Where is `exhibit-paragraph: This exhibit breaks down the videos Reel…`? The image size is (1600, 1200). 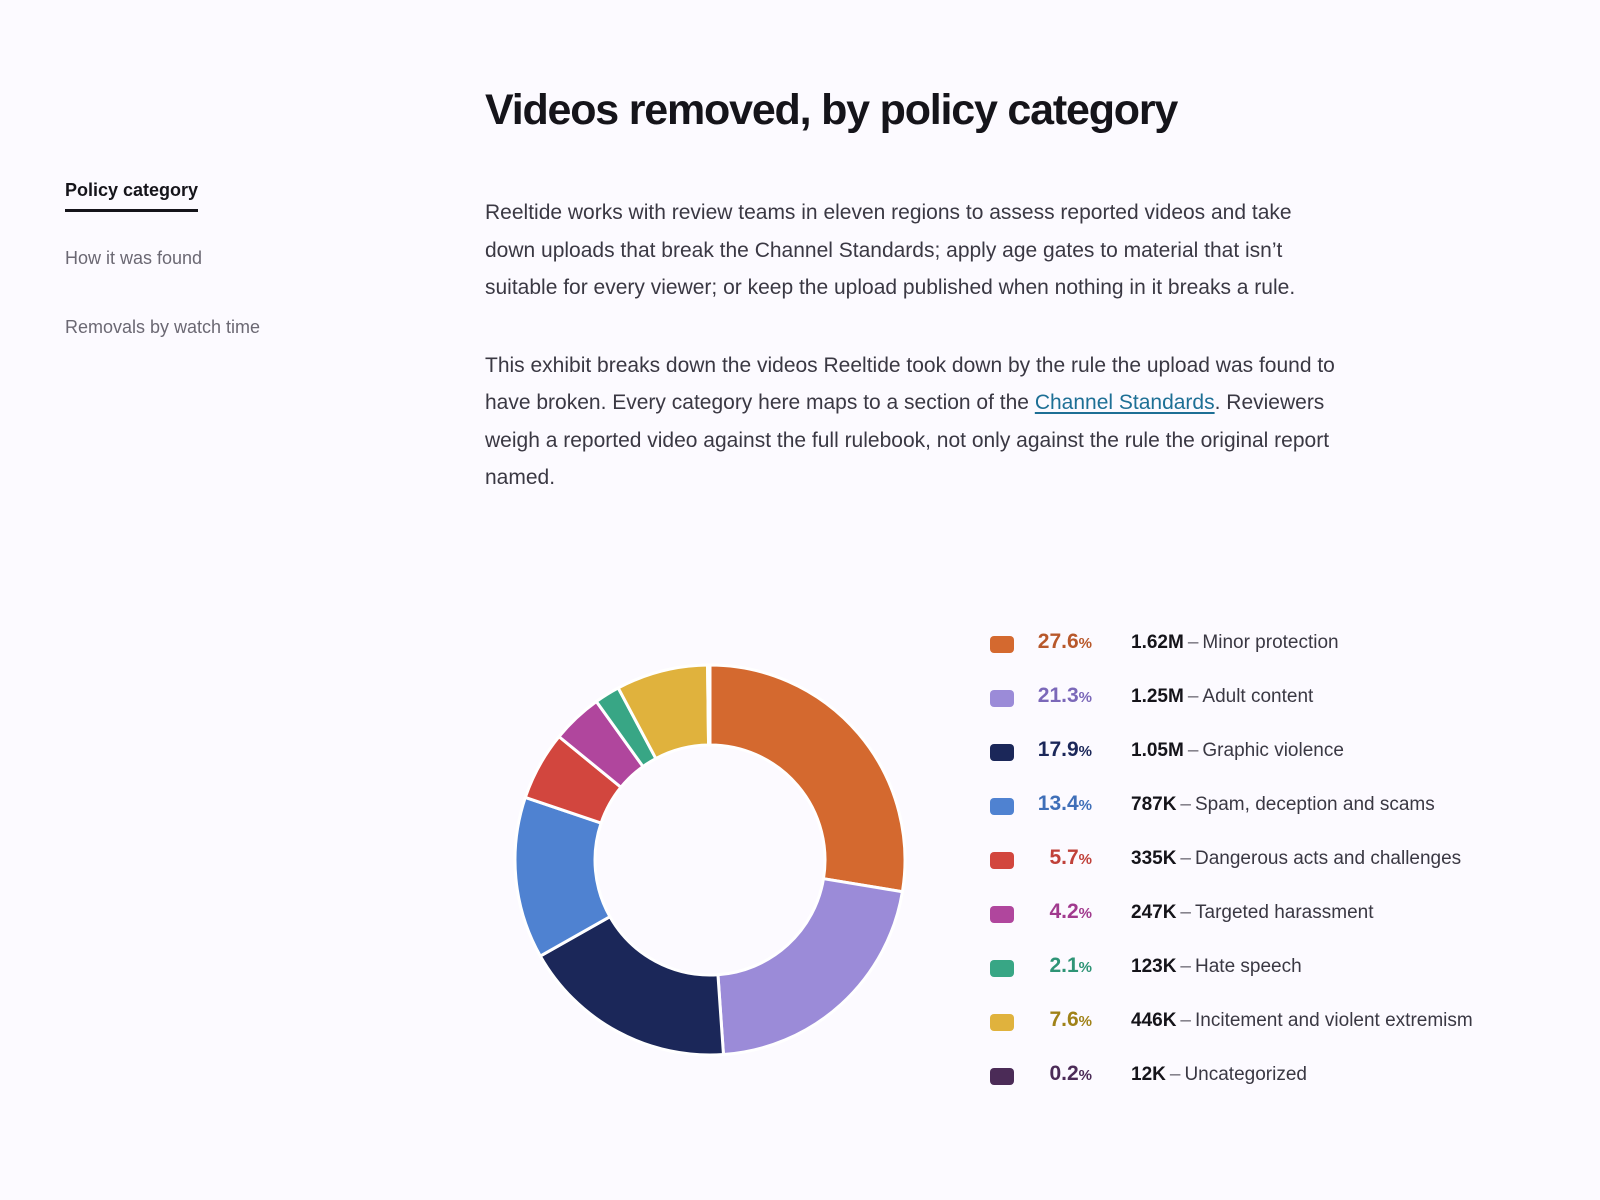
exhibit-paragraph: This exhibit breaks down the videos Reel… is located at coordinates (915, 422).